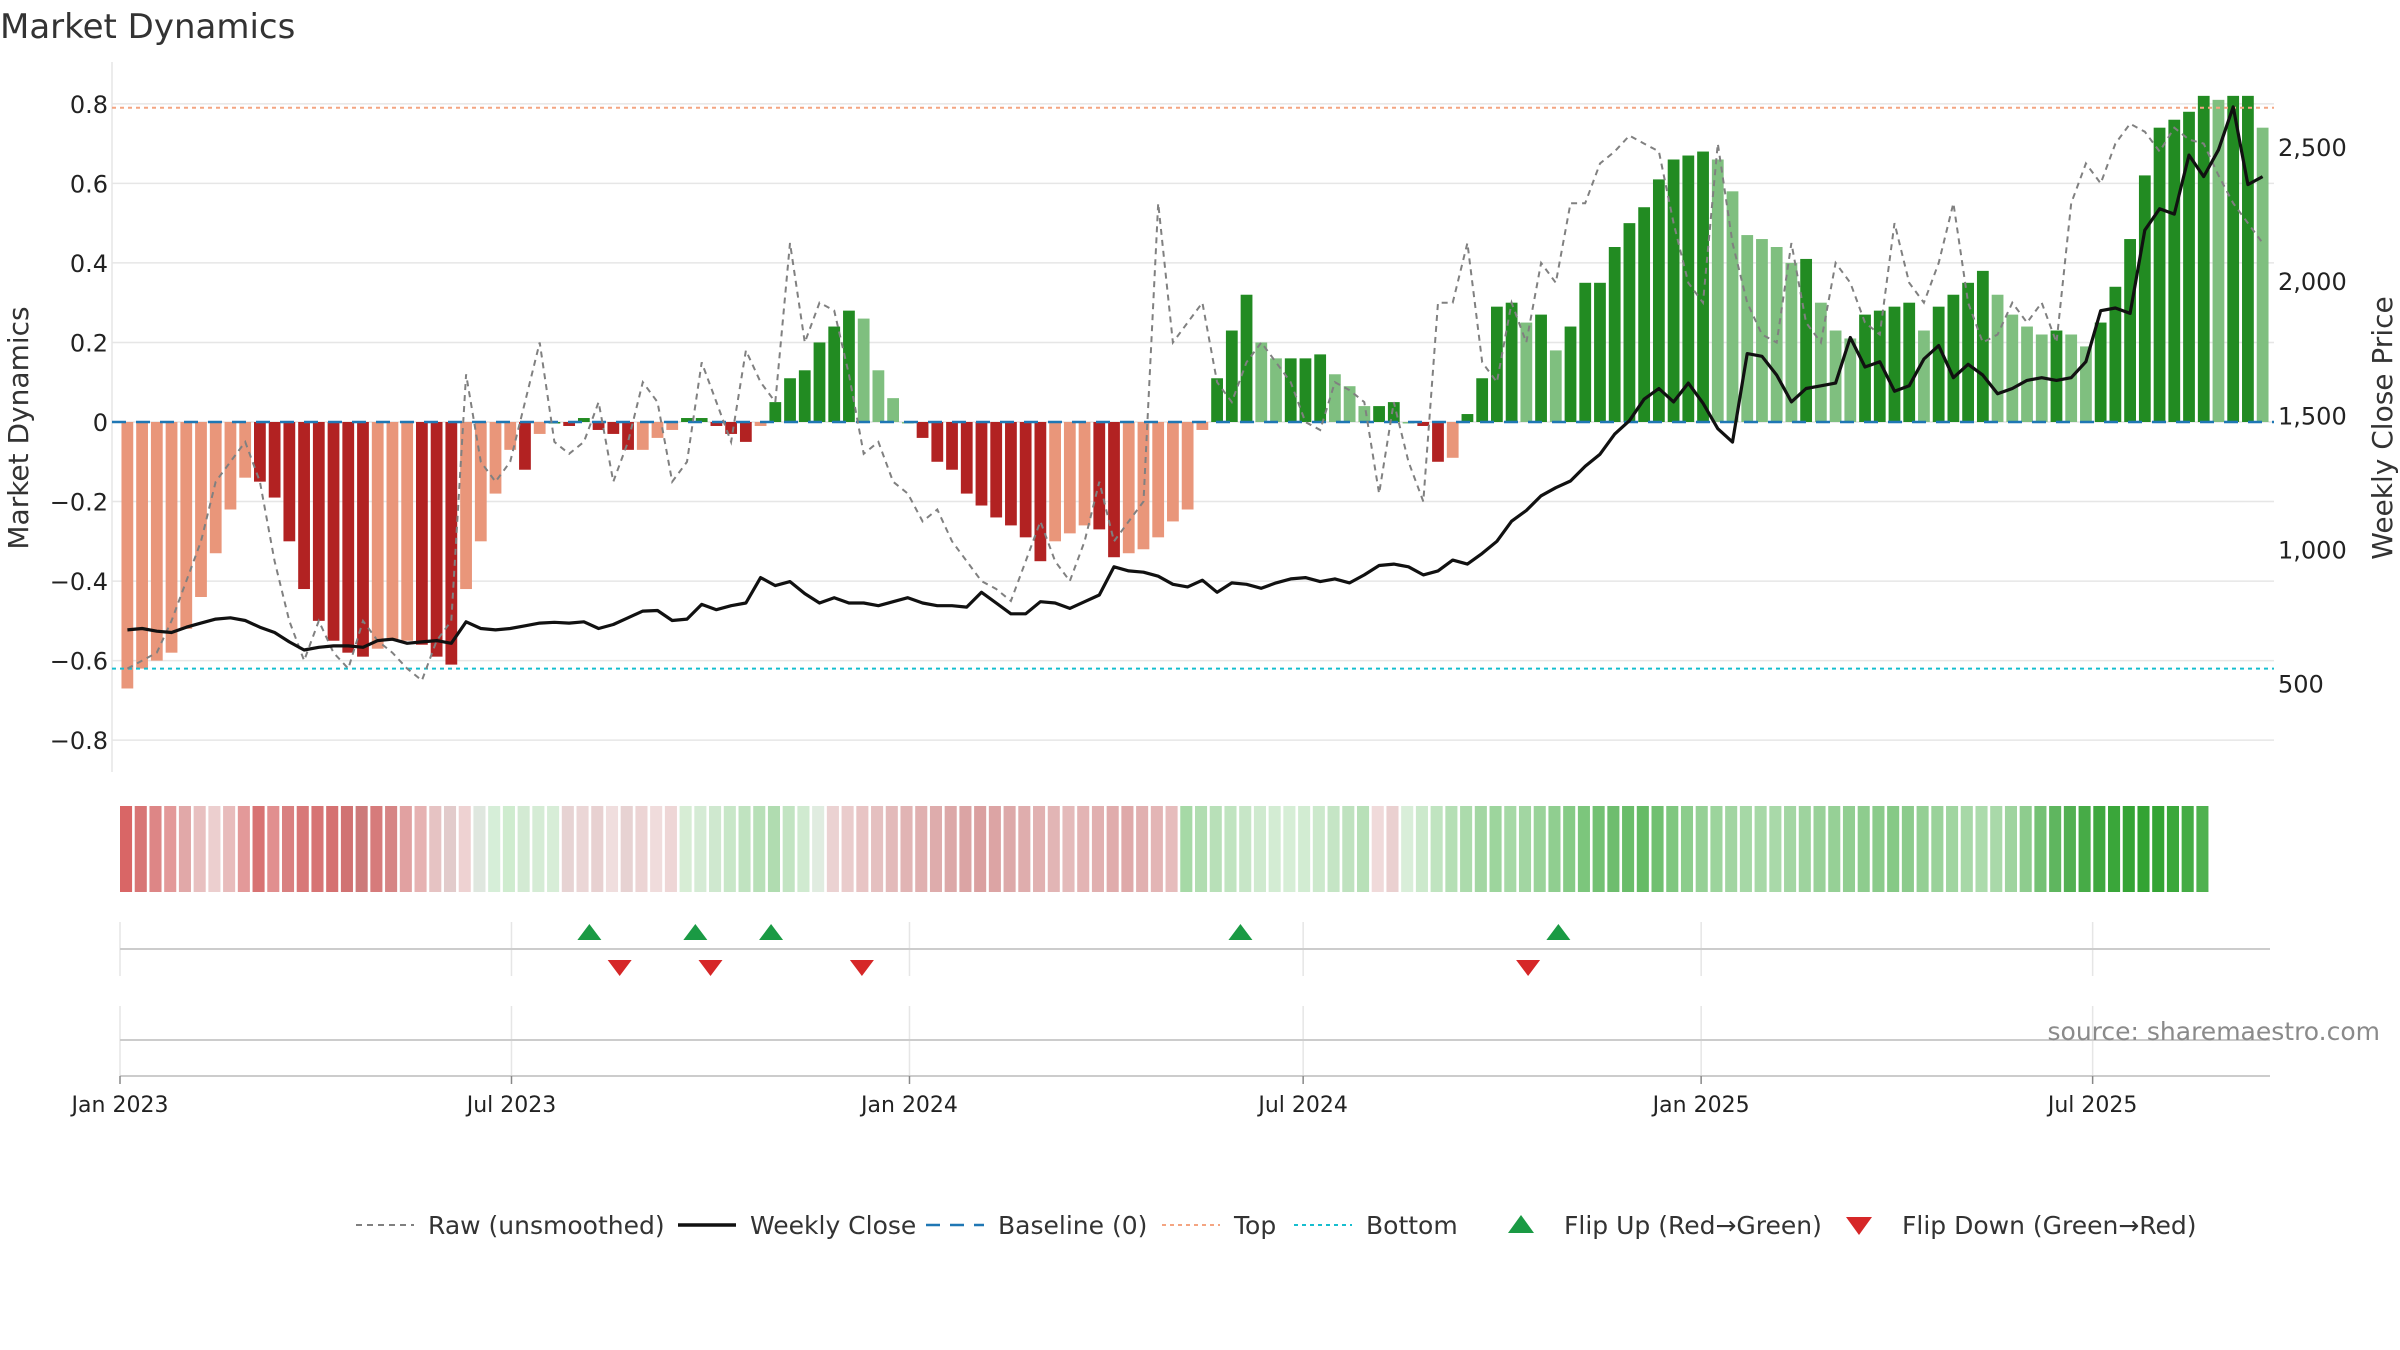 The height and width of the screenshot is (1350, 2400). I want to click on flip-events-panel, so click(1194, 999).